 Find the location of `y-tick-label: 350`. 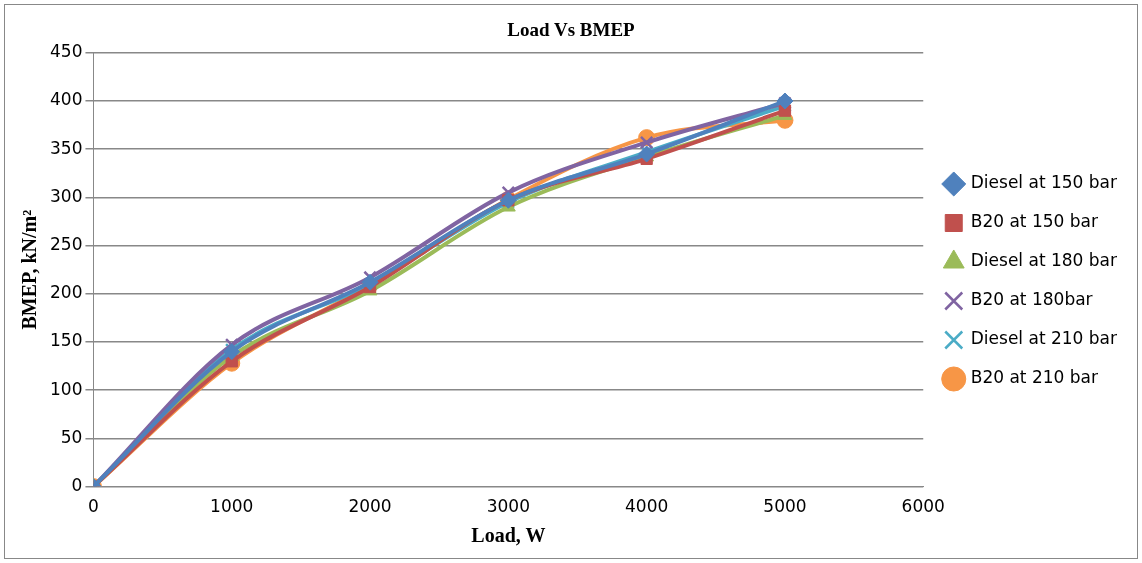

y-tick-label: 350 is located at coordinates (66, 147).